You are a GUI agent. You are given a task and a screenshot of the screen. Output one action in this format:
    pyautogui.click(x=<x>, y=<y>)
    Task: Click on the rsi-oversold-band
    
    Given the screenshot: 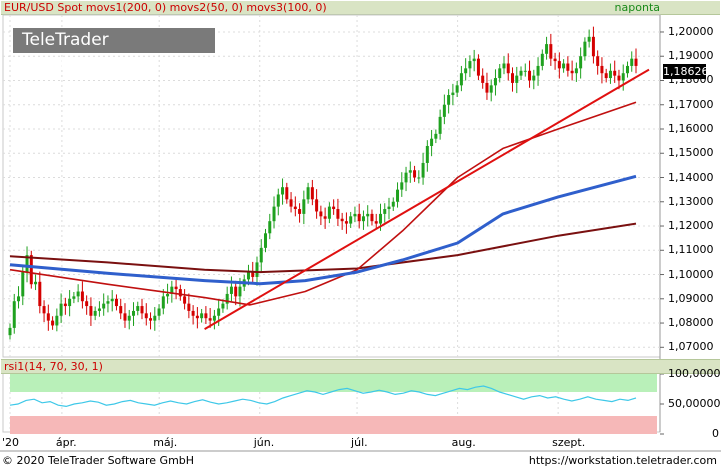 What is the action you would take?
    pyautogui.click(x=333, y=425)
    